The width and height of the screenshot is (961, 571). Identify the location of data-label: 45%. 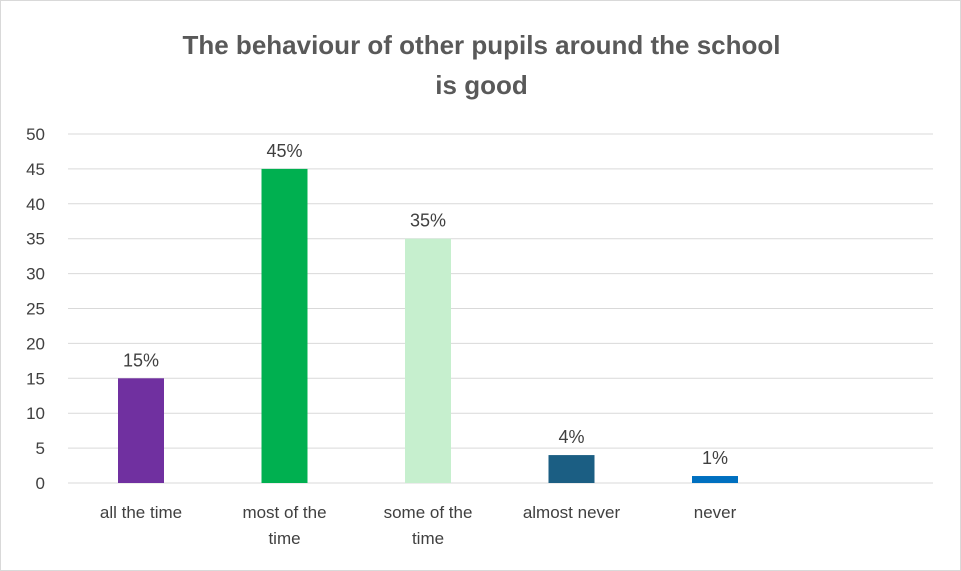
(284, 151).